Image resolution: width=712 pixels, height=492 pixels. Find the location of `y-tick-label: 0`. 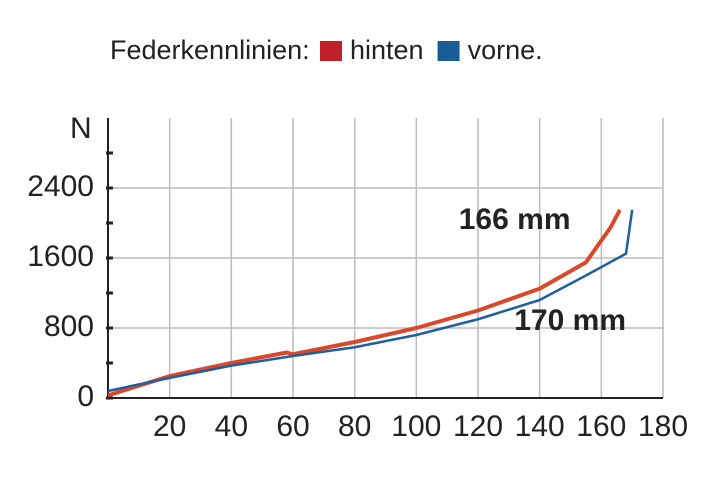

y-tick-label: 0 is located at coordinates (85, 396).